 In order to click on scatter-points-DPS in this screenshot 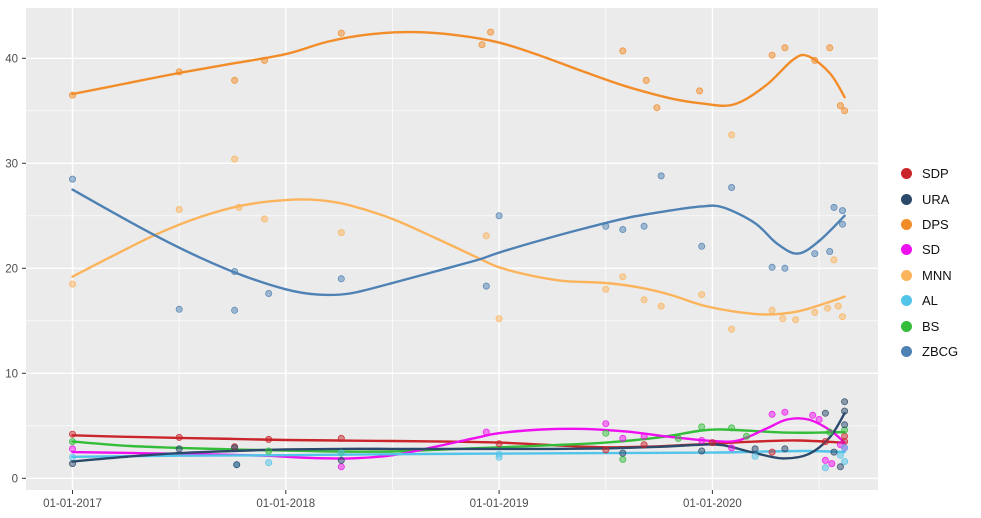, I will do `click(459, 71)`.